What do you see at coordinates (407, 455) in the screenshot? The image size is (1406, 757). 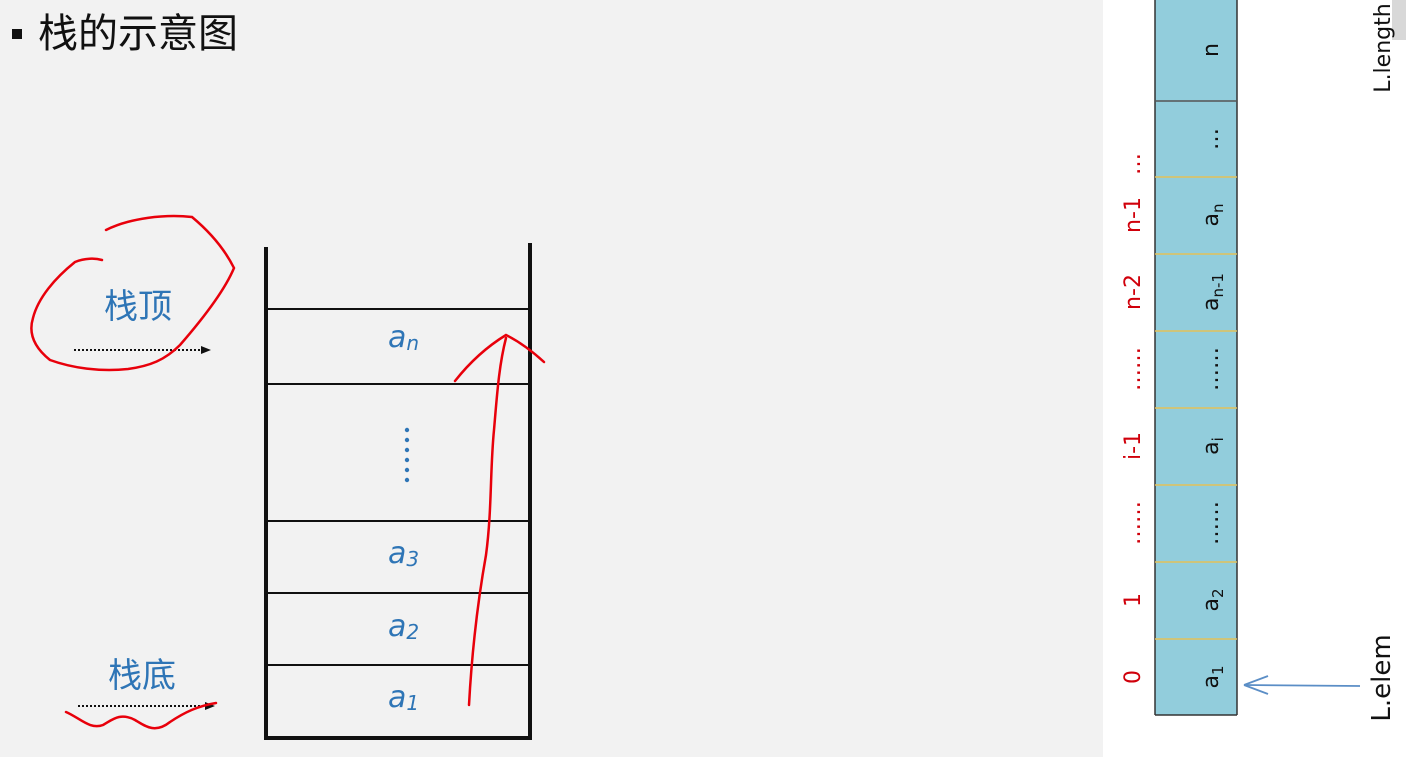 I see `stack-vertical-dots` at bounding box center [407, 455].